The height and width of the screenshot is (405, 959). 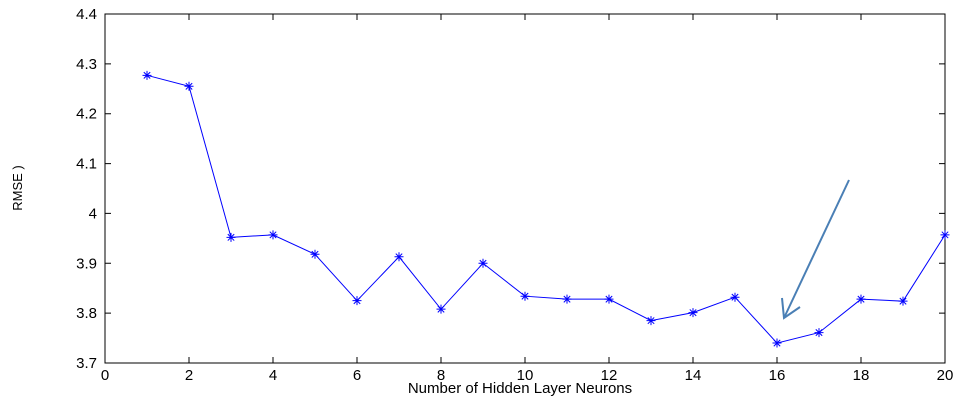 What do you see at coordinates (520, 388) in the screenshot?
I see `x-axis-label: Number of Hidden Layer Neurons` at bounding box center [520, 388].